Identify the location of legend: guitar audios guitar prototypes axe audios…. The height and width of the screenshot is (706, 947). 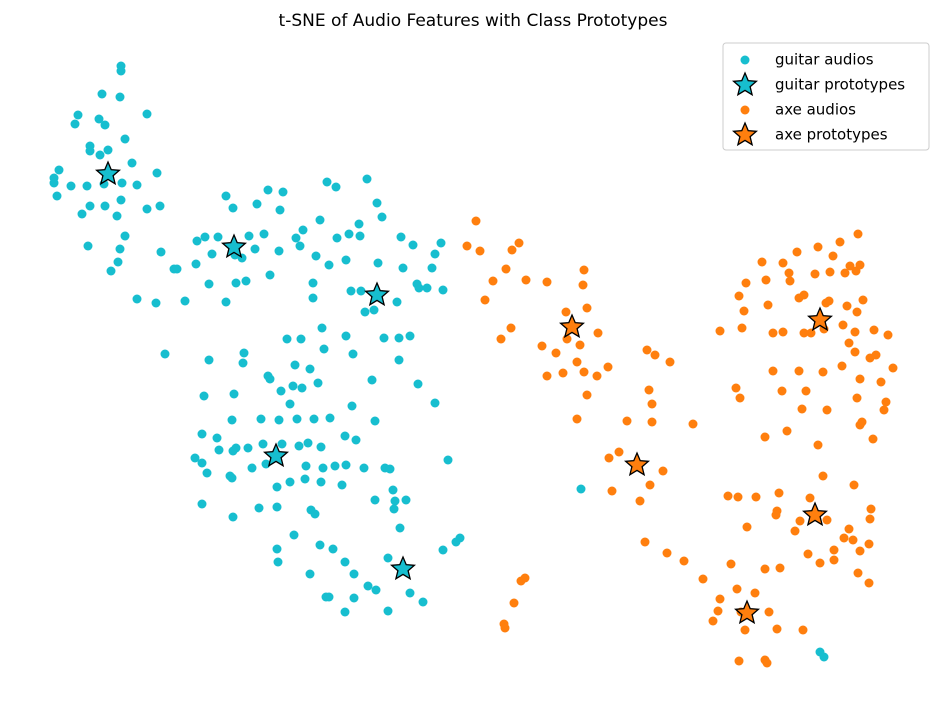
(826, 96).